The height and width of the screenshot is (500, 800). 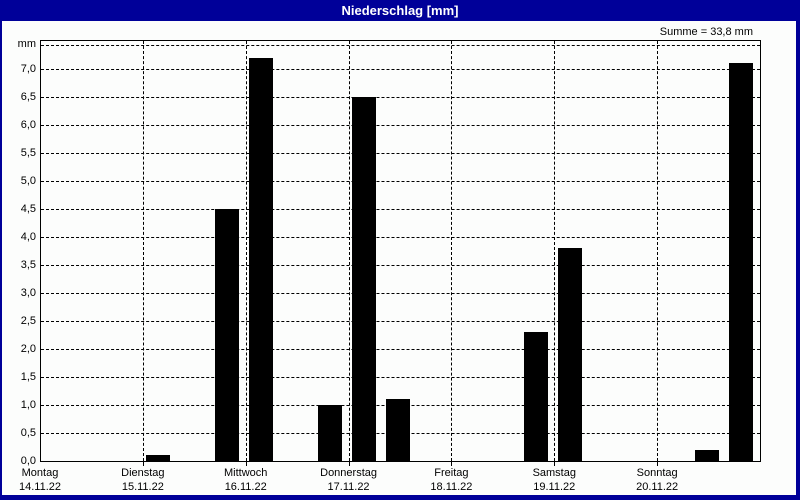 I want to click on day-date: 18.11.22, so click(x=451, y=487).